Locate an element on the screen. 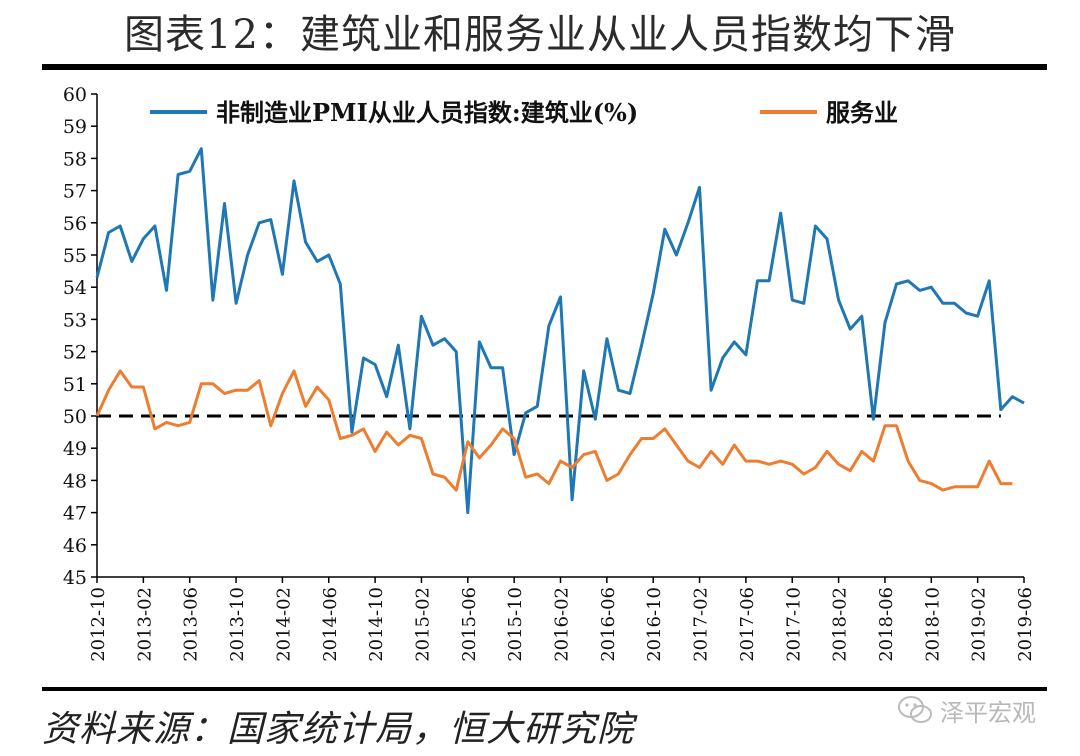 Image resolution: width=1080 pixels, height=756 pixels. y-tick-label: 49 is located at coordinates (75, 449).